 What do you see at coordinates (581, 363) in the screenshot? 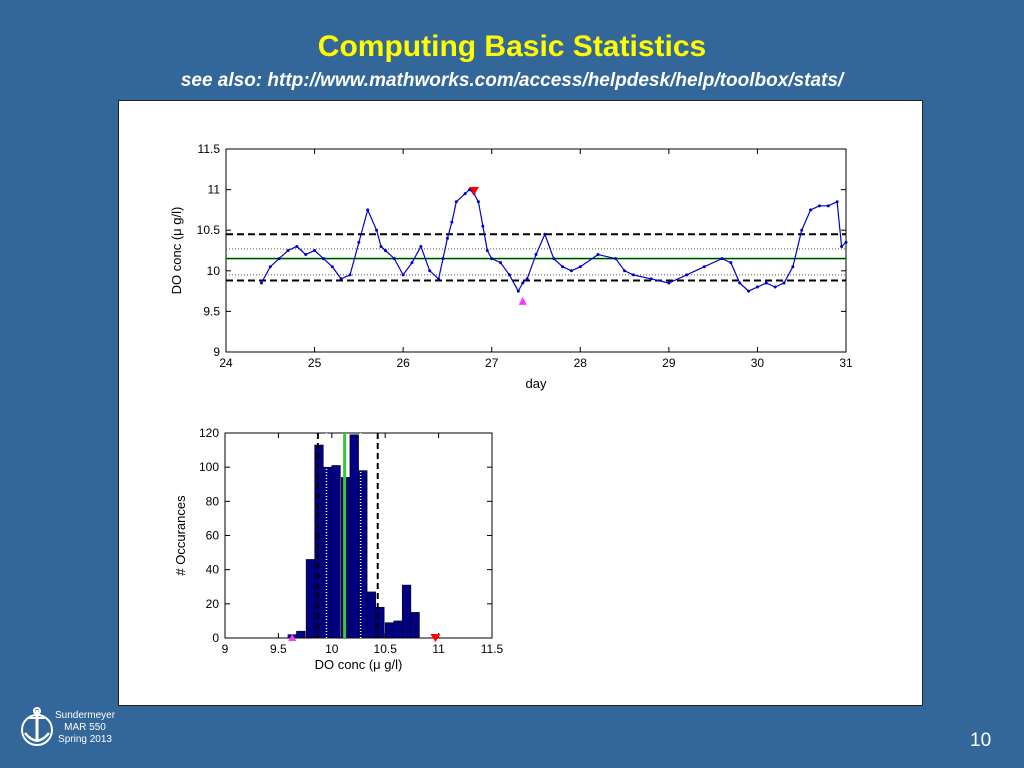
I see `x-tick-label: 28` at bounding box center [581, 363].